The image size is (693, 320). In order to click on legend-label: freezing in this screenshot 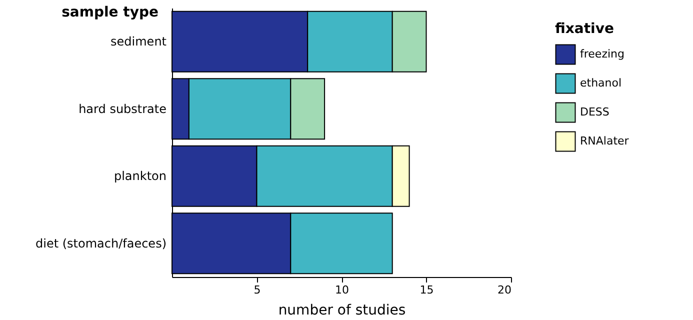, I will do `click(602, 54)`.